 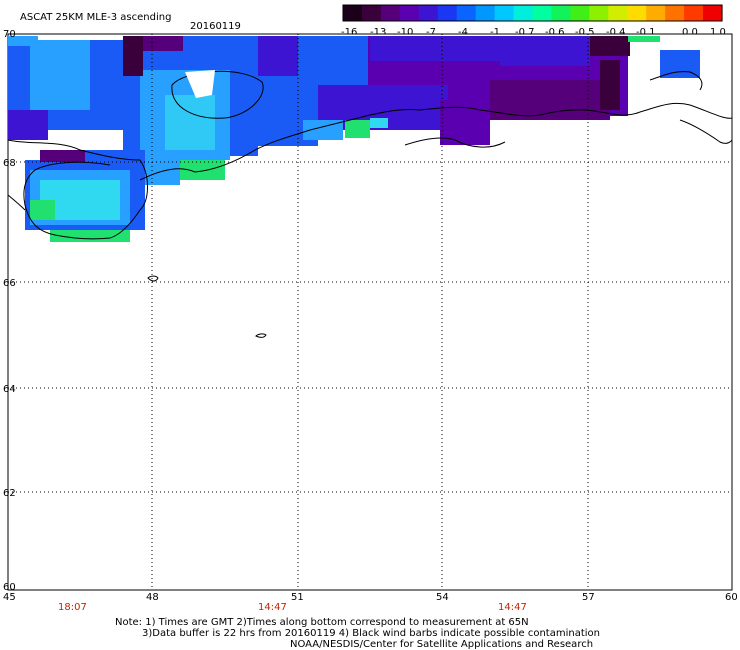 I want to click on colorbar-label: -4, so click(x=463, y=32).